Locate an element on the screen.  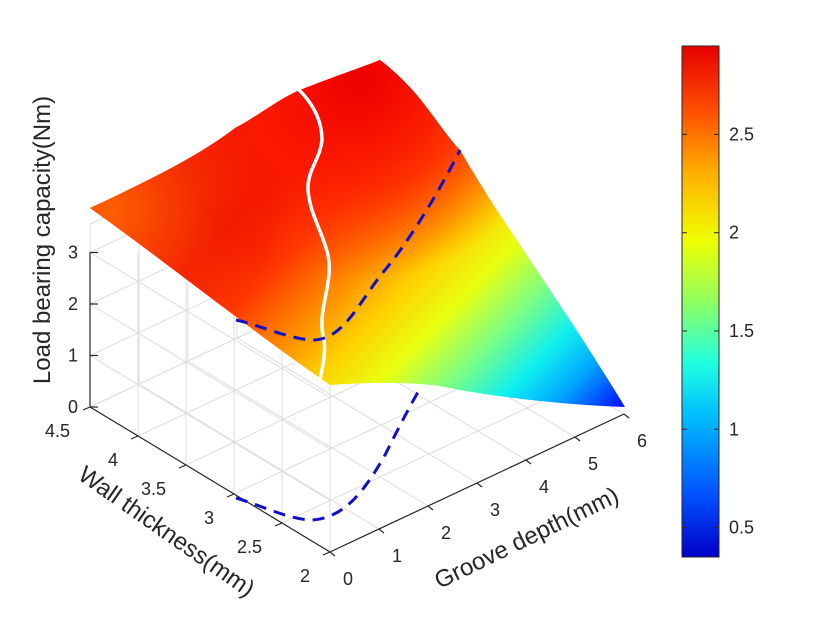
x-tick-label: 0 is located at coordinates (348, 579).